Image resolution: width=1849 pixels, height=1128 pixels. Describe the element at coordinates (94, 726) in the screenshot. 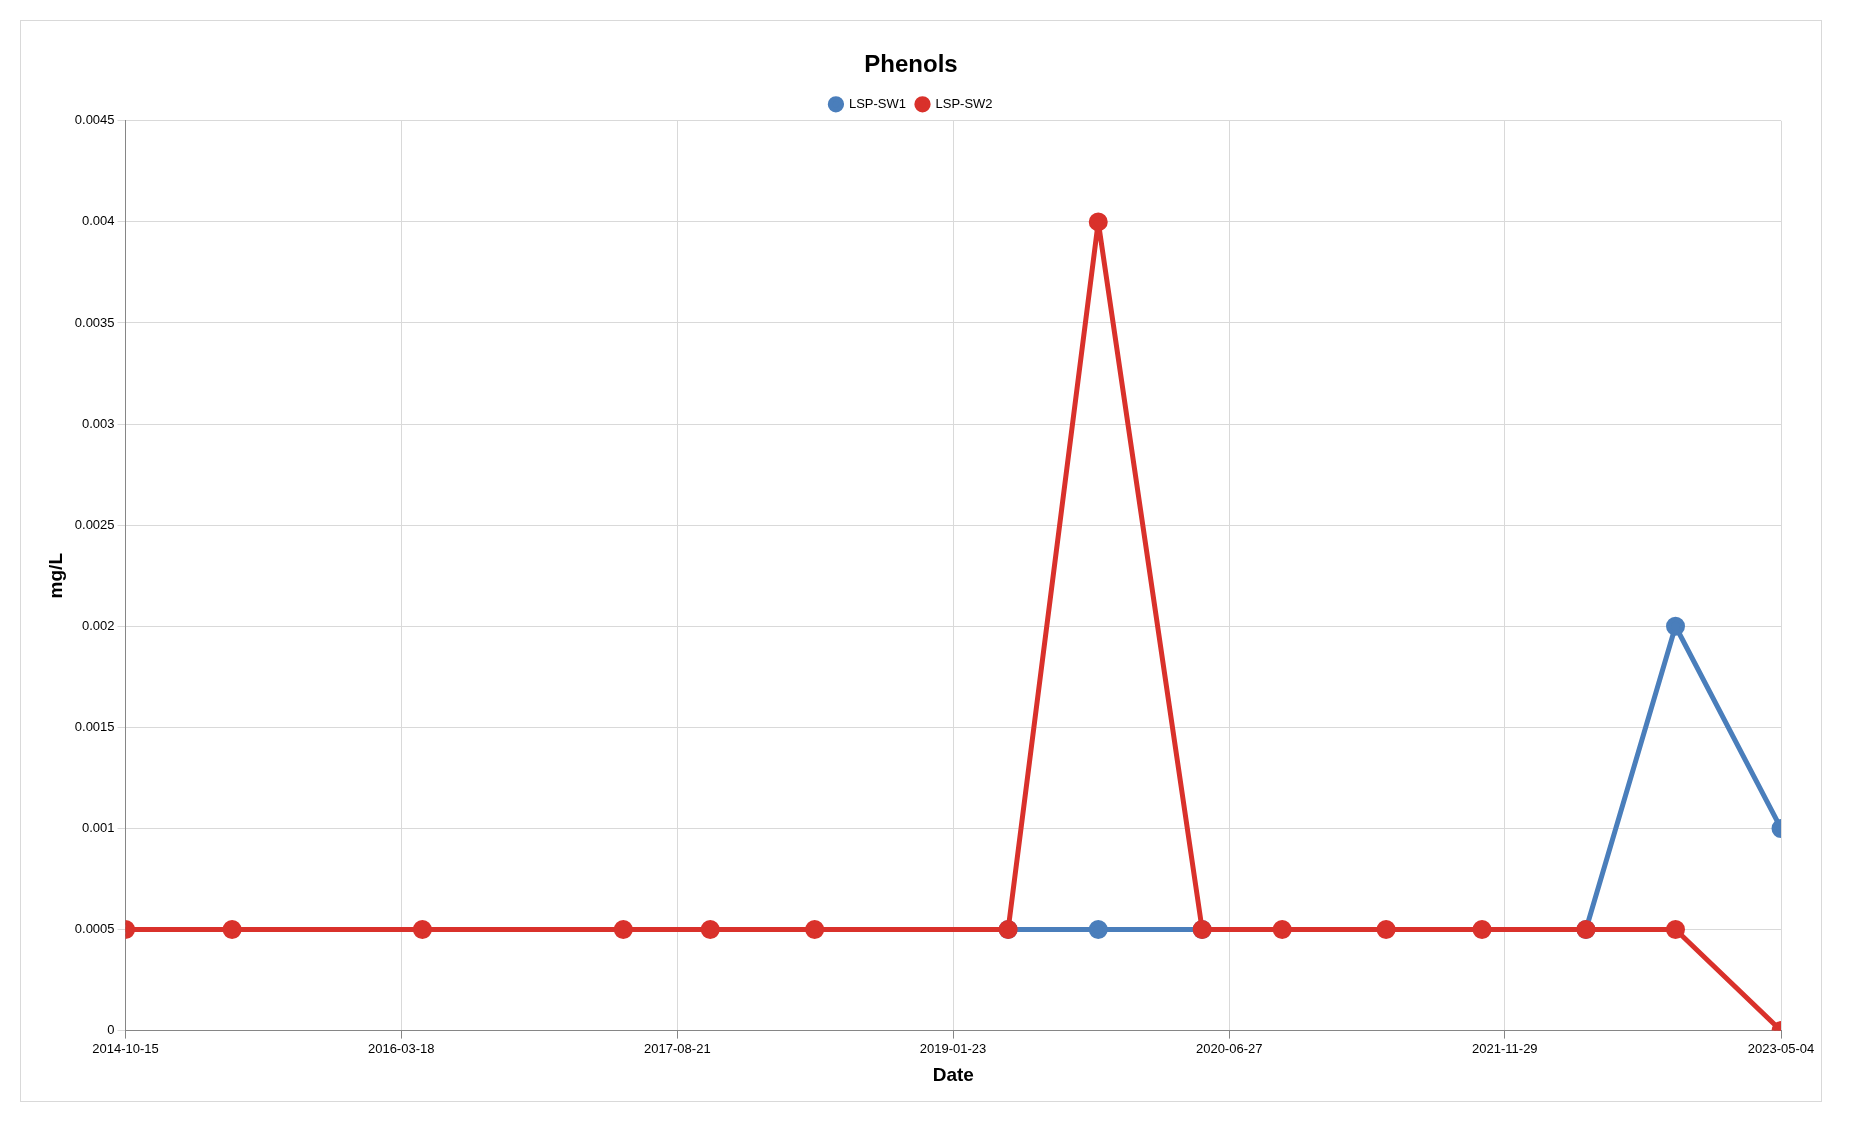

I see `y-tick-label: 0.0015` at that location.